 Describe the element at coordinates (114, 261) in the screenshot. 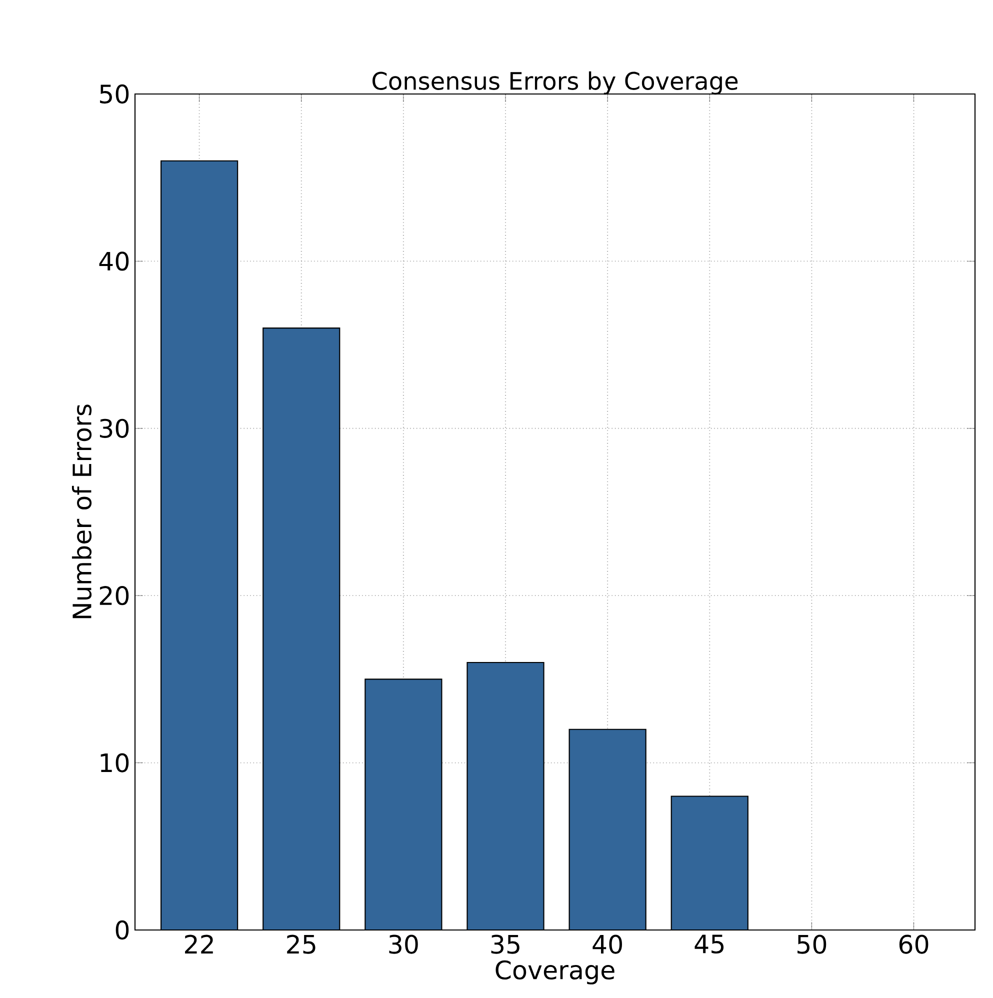

I see `y-tick-label: 40` at that location.